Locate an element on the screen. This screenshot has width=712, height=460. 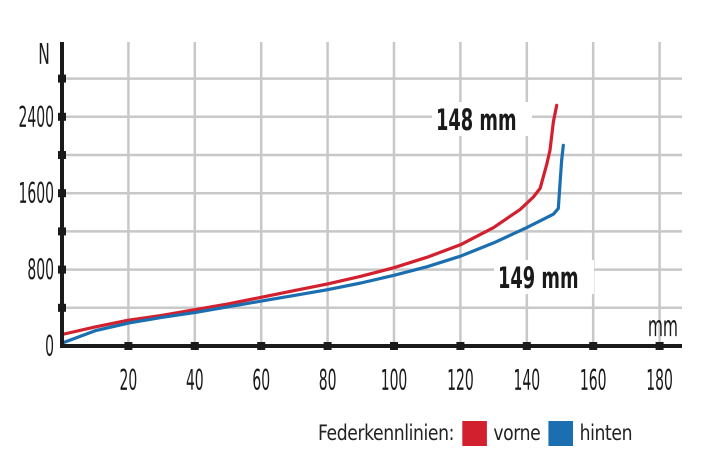
y-axis-unit: N is located at coordinates (44, 55).